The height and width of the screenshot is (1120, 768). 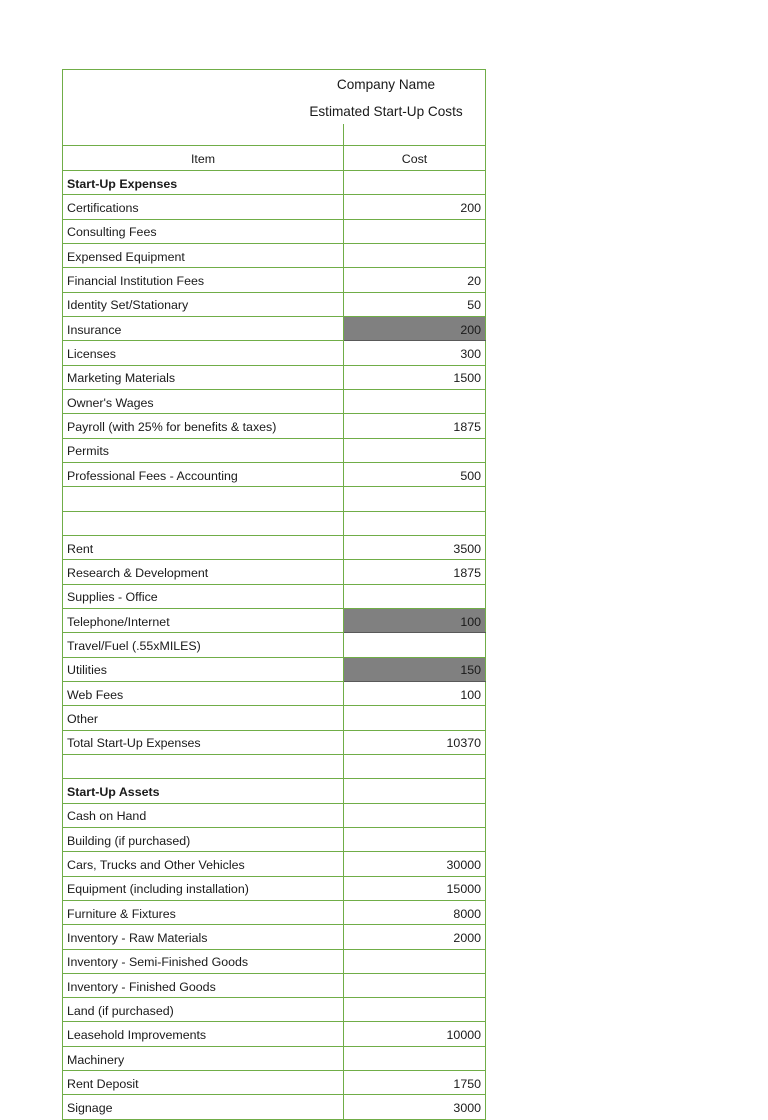 I want to click on item-cell: Machinery, so click(x=203, y=1059).